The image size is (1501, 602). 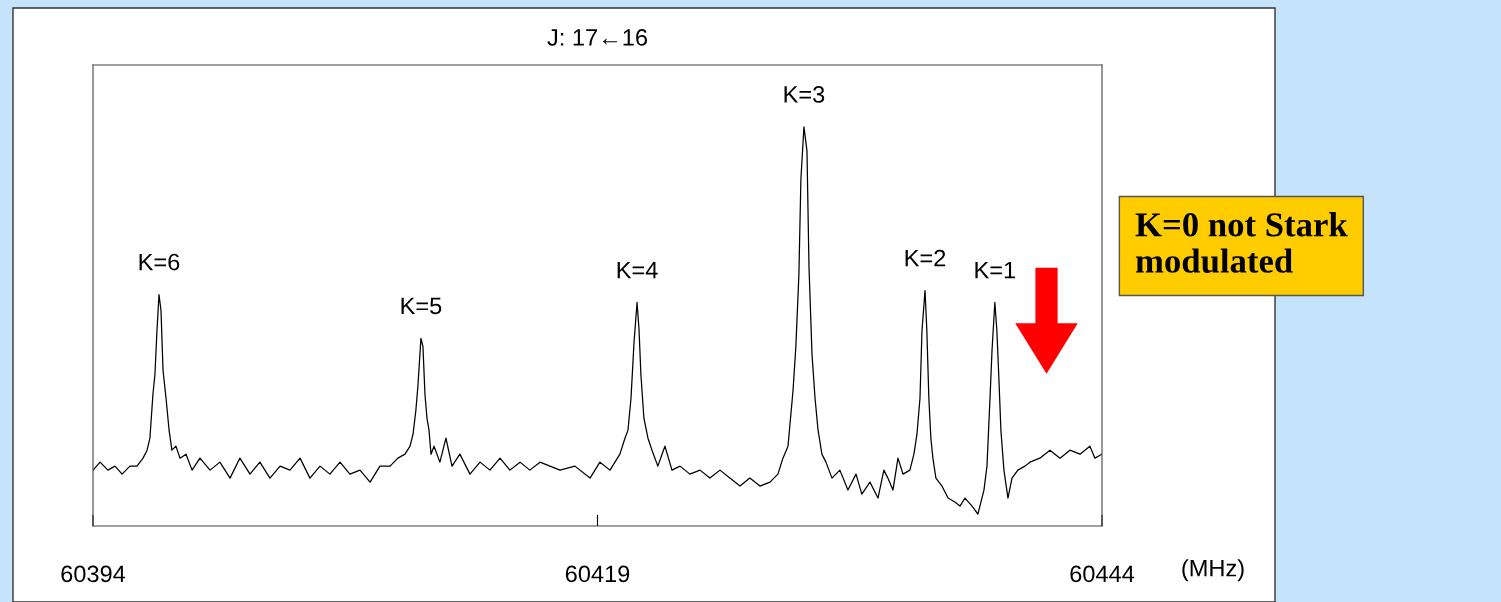 What do you see at coordinates (804, 94) in the screenshot?
I see `annotation: K=3` at bounding box center [804, 94].